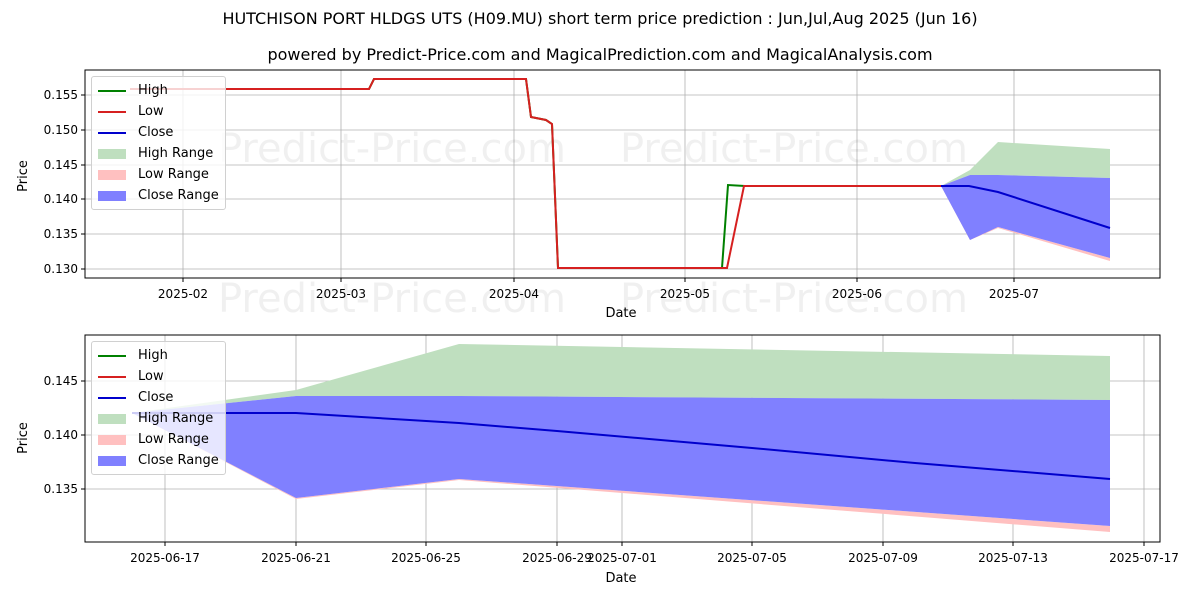  I want to click on y-tick-label: 0.150, so click(61, 130).